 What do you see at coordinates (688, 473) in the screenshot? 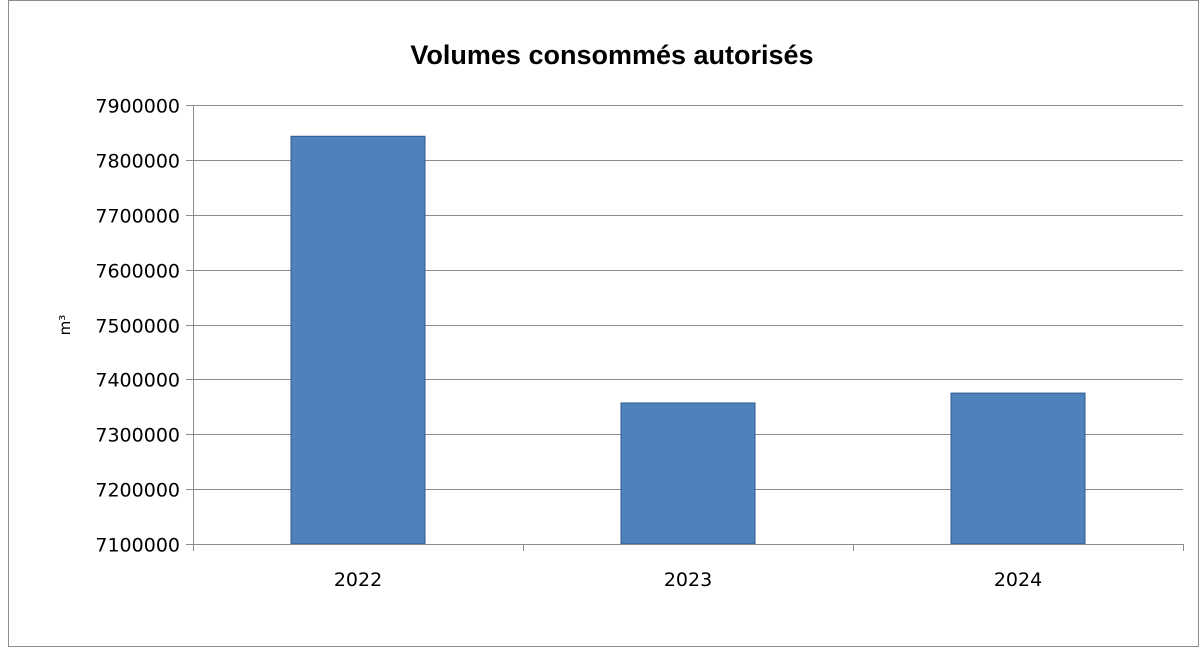
I see `bar-2023` at bounding box center [688, 473].